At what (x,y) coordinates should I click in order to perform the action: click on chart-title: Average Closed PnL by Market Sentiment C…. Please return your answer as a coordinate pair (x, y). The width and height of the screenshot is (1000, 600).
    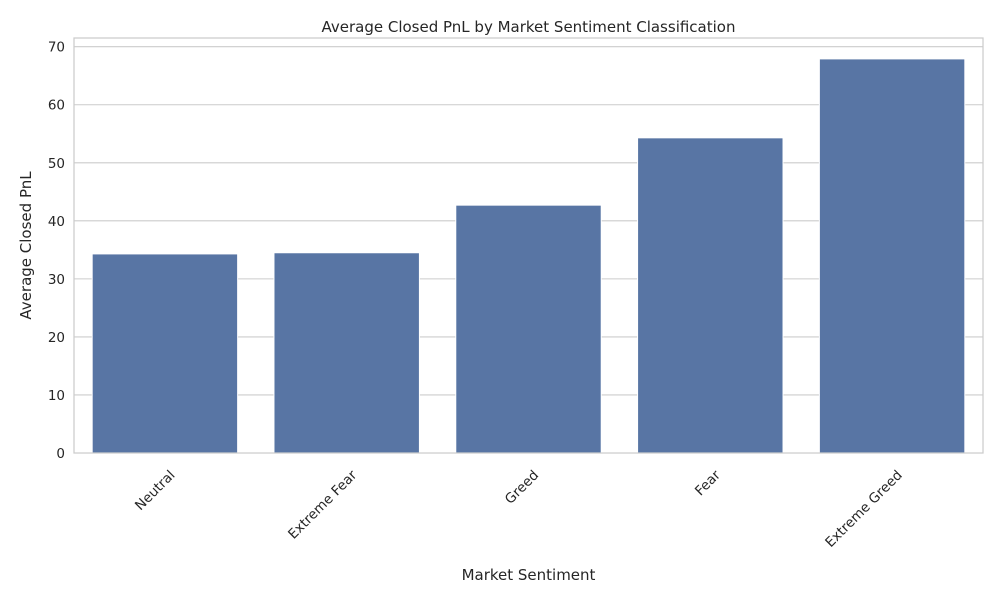
    Looking at the image, I should click on (529, 27).